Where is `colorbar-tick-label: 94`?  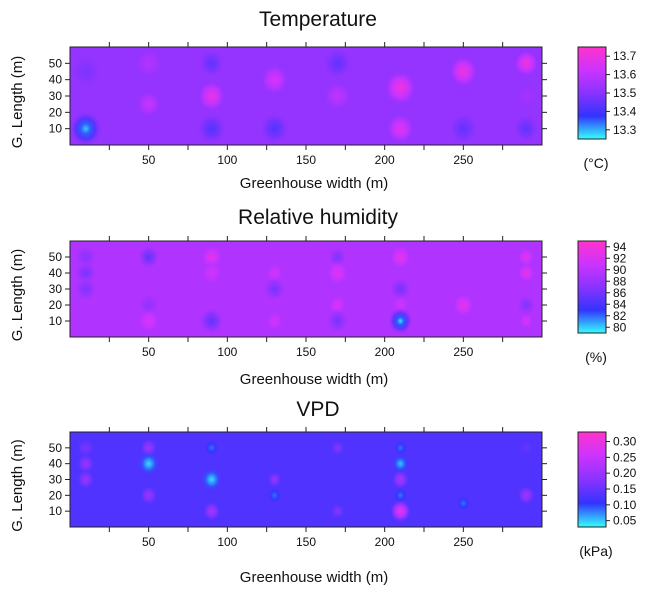 colorbar-tick-label: 94 is located at coordinates (620, 247).